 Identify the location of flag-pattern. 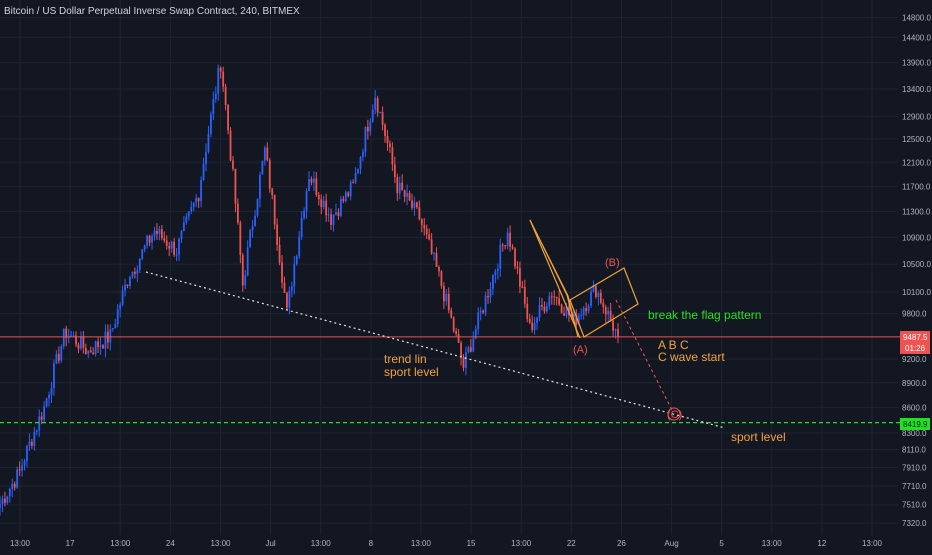
(554, 278).